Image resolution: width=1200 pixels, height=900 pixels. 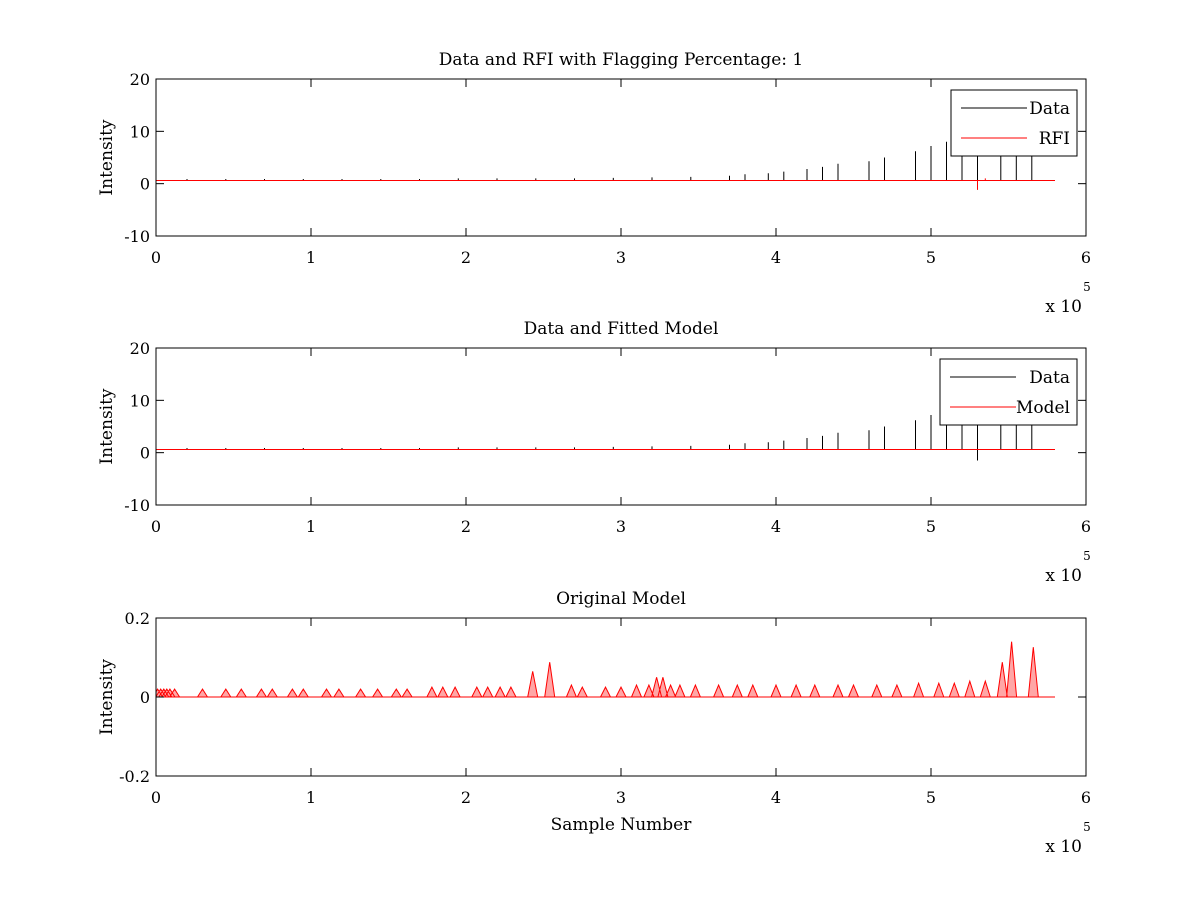 What do you see at coordinates (621, 60) in the screenshot?
I see `chart-title: Data and RFI with Flagging Percentage: 1` at bounding box center [621, 60].